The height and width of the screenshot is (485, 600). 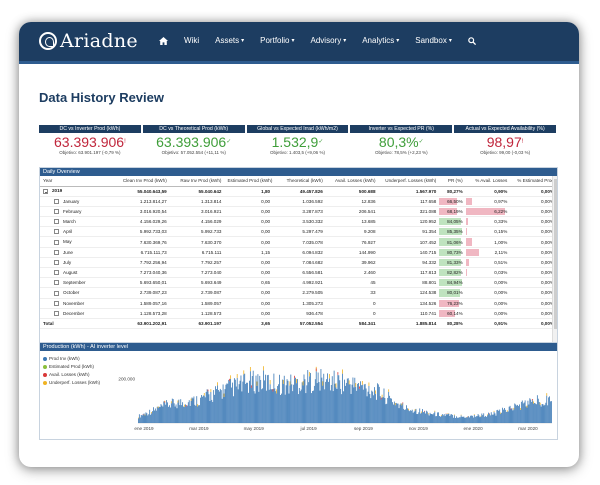 I want to click on nav-advisory: Advisory ▾, so click(x=329, y=40).